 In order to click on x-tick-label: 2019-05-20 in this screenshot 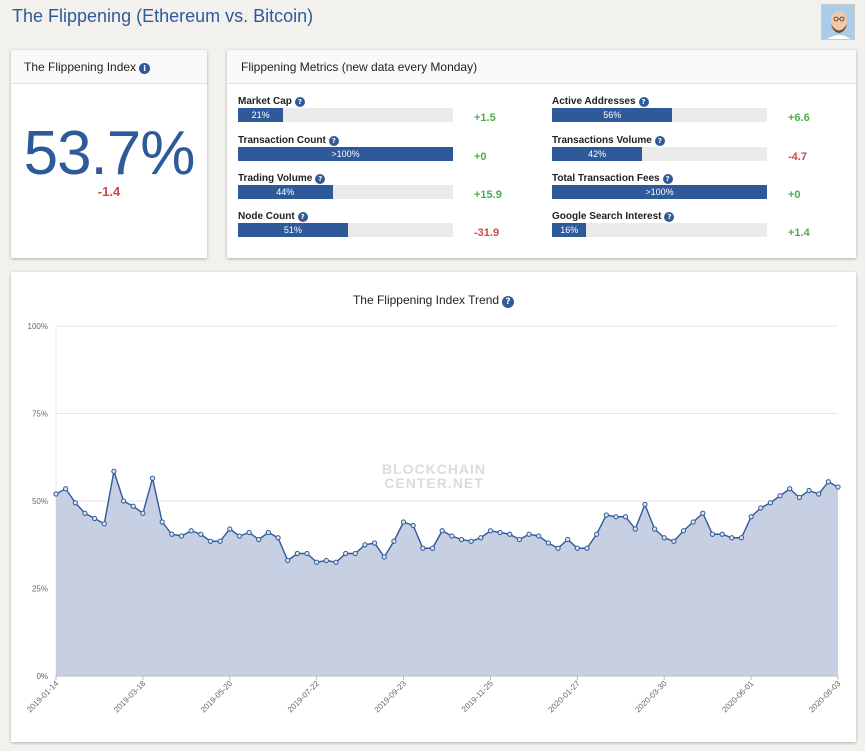, I will do `click(217, 697)`.